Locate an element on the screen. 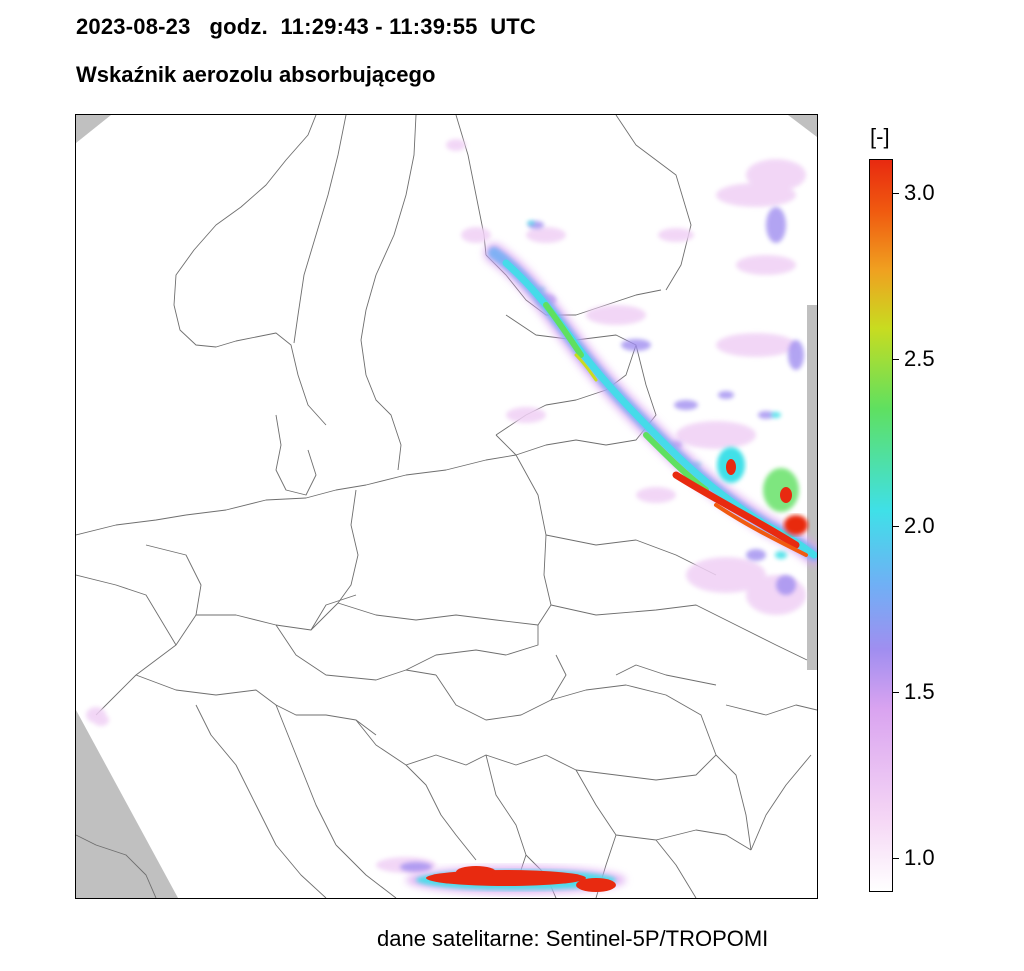 This screenshot has width=1024, height=971. no-data-area-right is located at coordinates (812, 487).